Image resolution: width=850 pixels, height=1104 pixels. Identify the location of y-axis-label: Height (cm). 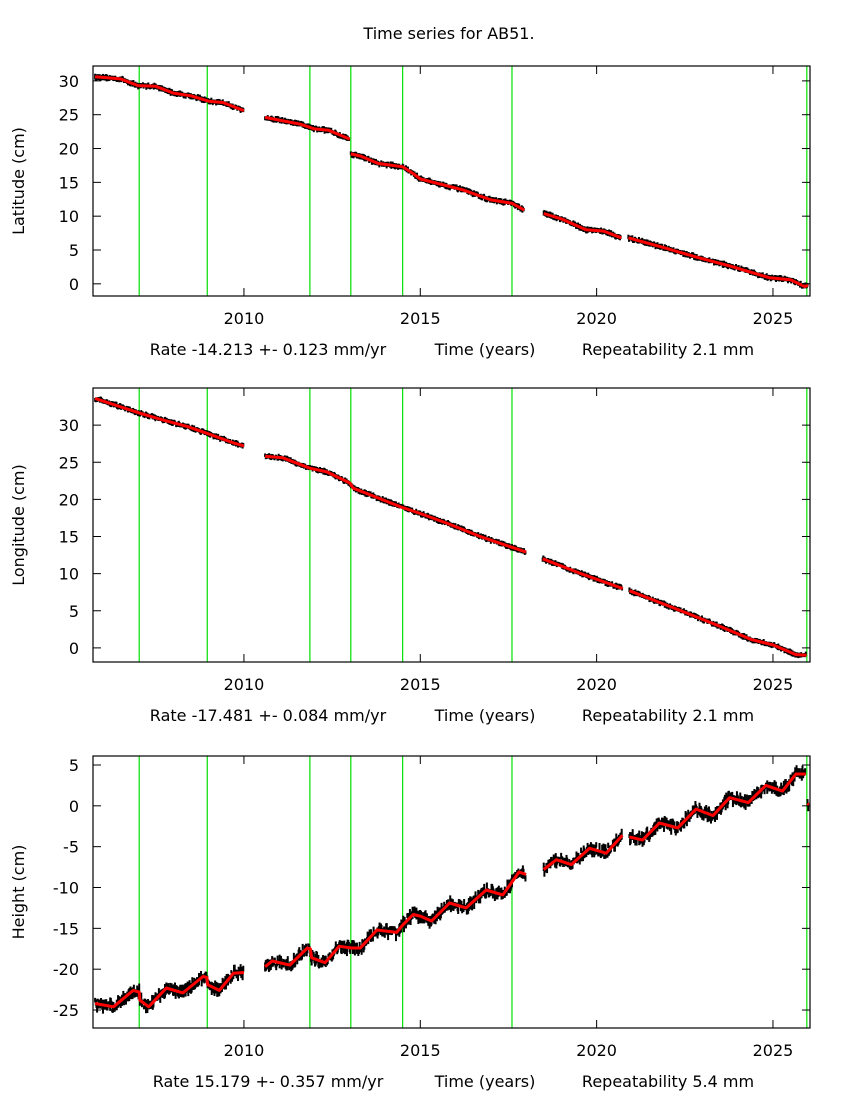
(18, 892).